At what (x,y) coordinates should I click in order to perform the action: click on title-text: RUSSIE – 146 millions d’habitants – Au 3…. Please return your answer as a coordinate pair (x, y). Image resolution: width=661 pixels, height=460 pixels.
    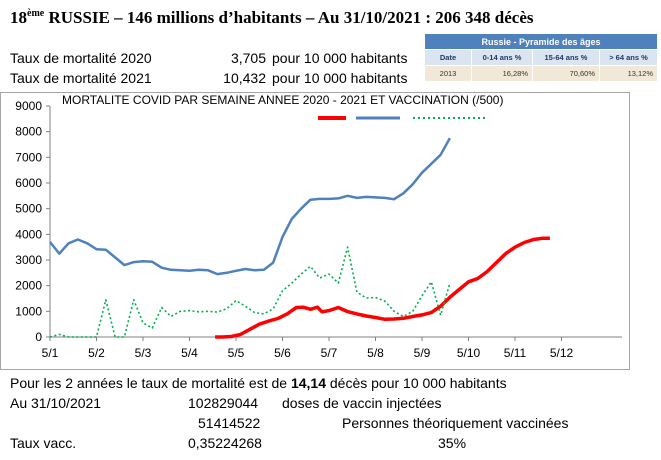
    Looking at the image, I should click on (291, 17).